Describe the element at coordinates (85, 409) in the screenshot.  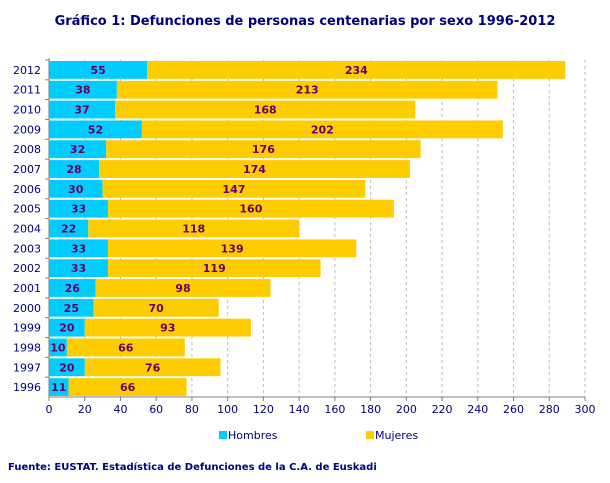
I see `x-tick-label: 20` at that location.